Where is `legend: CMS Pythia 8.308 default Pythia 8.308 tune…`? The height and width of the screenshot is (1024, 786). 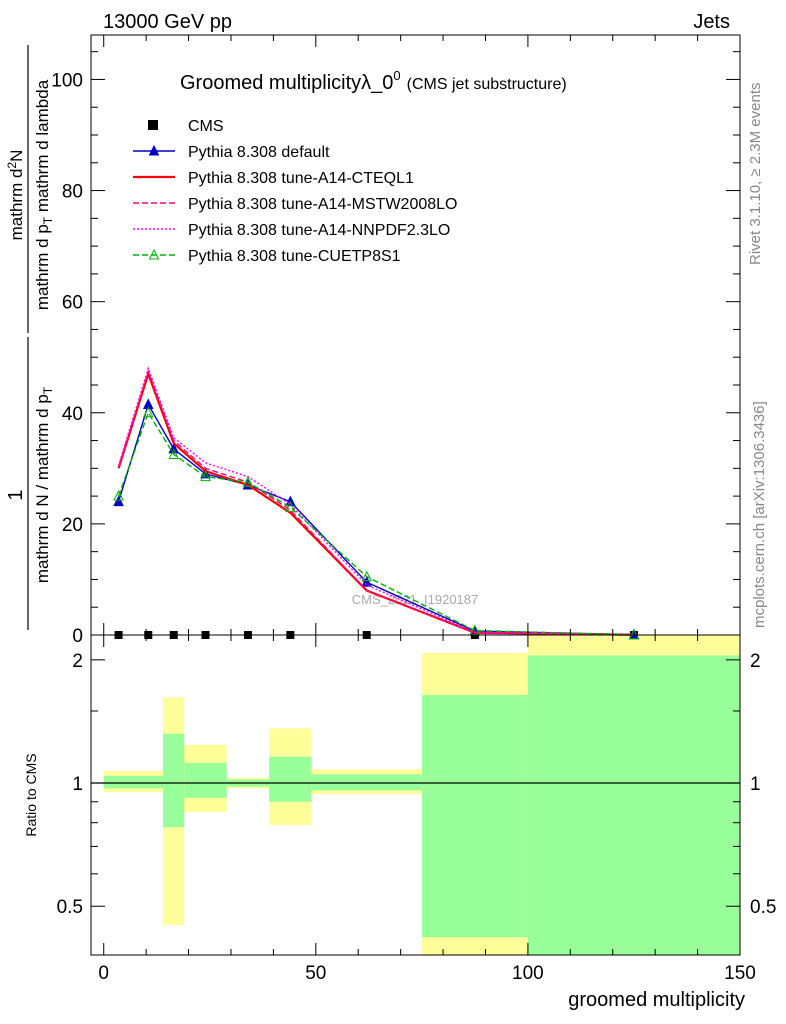 legend: CMS Pythia 8.308 default Pythia 8.308 tune… is located at coordinates (295, 191).